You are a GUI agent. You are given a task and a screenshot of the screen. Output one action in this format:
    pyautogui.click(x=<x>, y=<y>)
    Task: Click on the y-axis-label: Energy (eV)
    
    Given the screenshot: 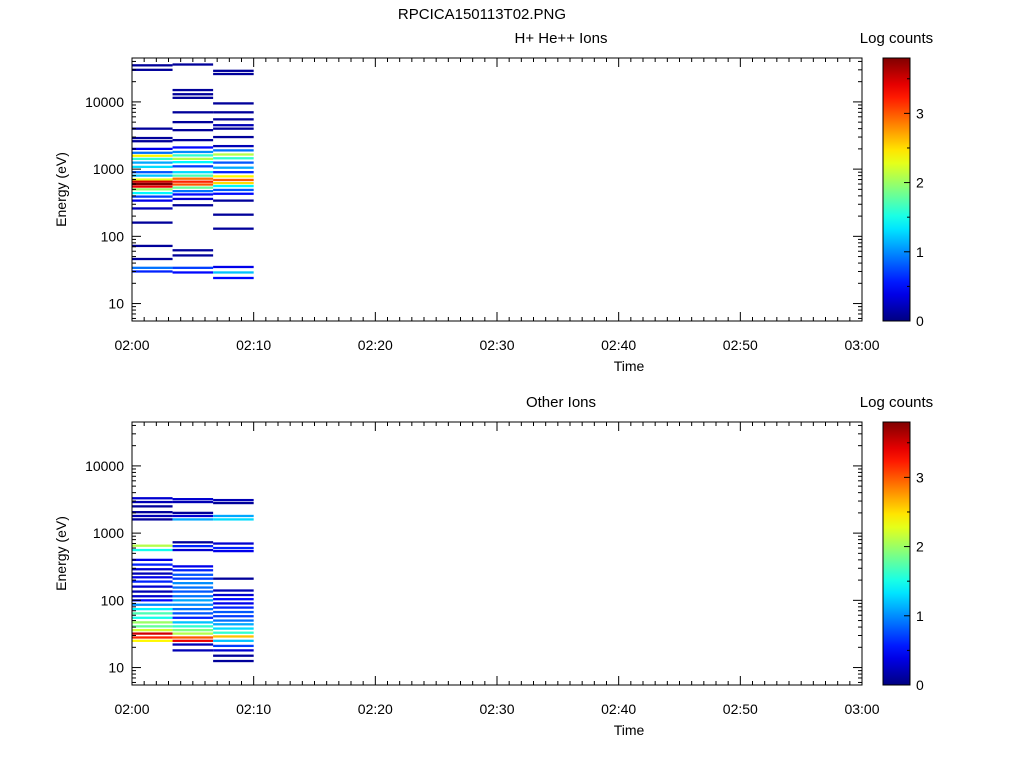 What is the action you would take?
    pyautogui.click(x=61, y=553)
    